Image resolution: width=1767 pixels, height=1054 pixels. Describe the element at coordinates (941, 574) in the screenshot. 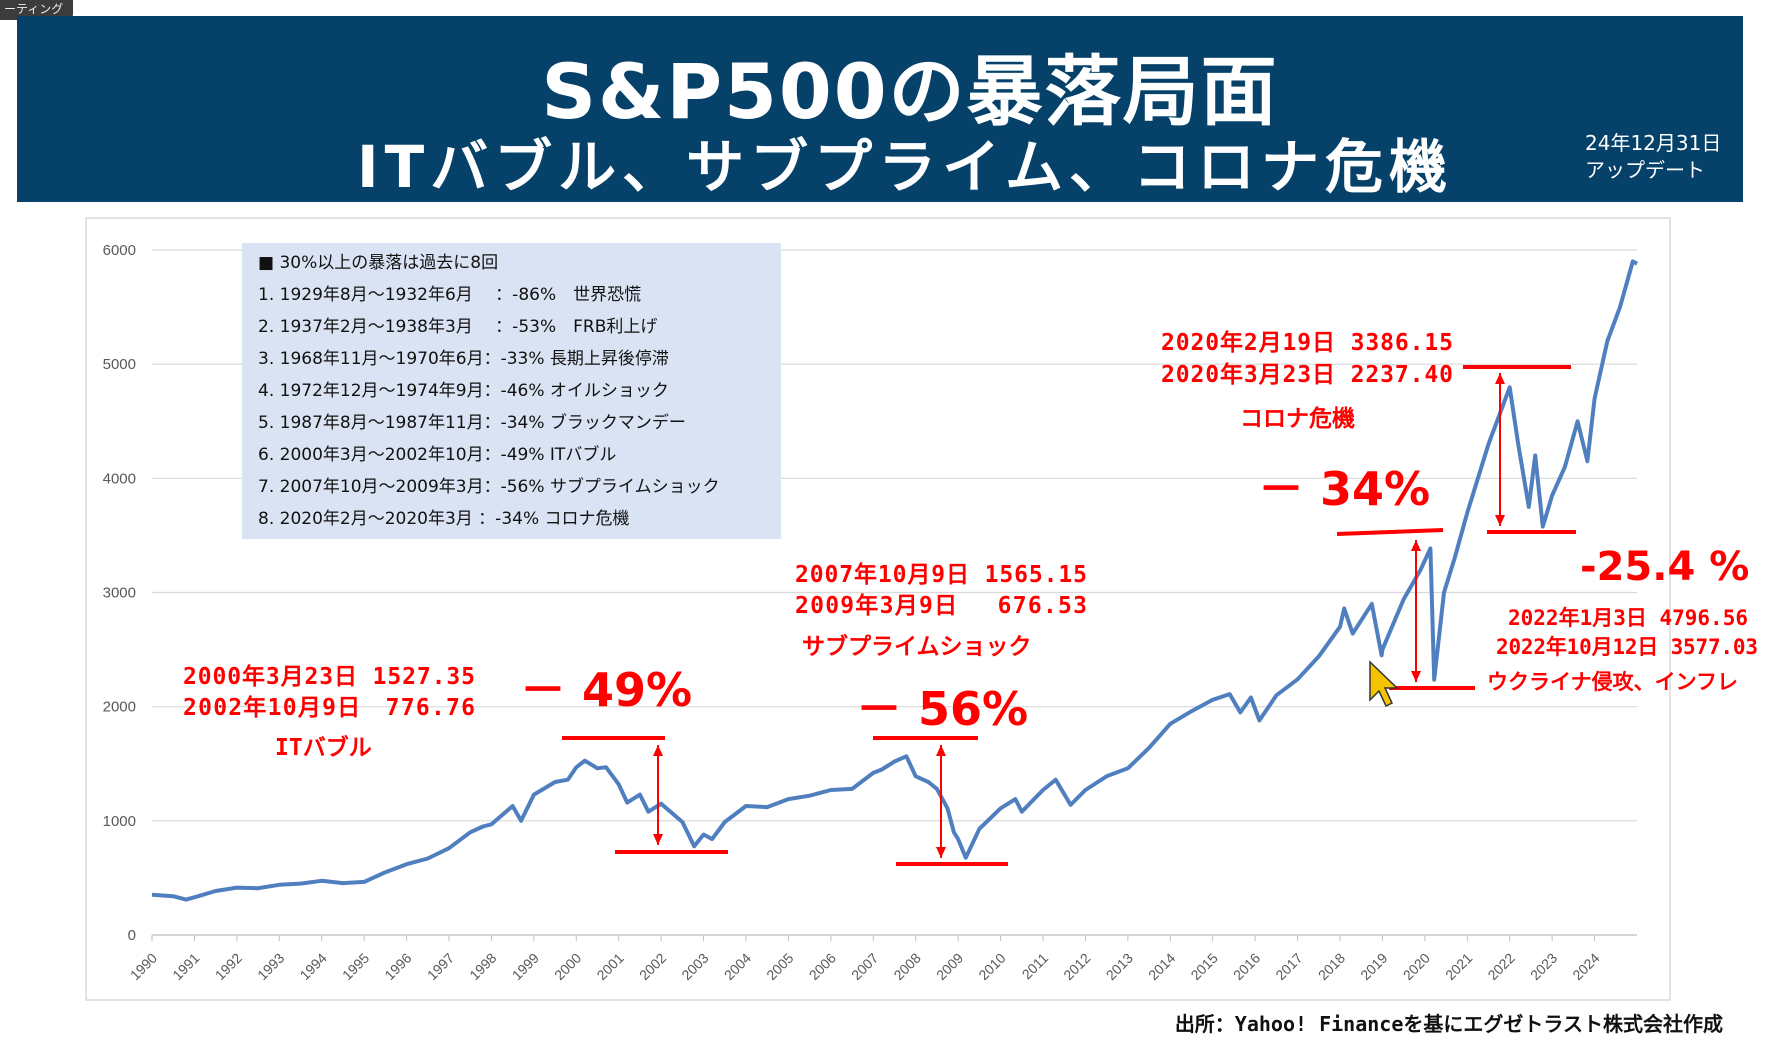

I see `sub-peak-label: 2007年10月9日 1565.15` at that location.